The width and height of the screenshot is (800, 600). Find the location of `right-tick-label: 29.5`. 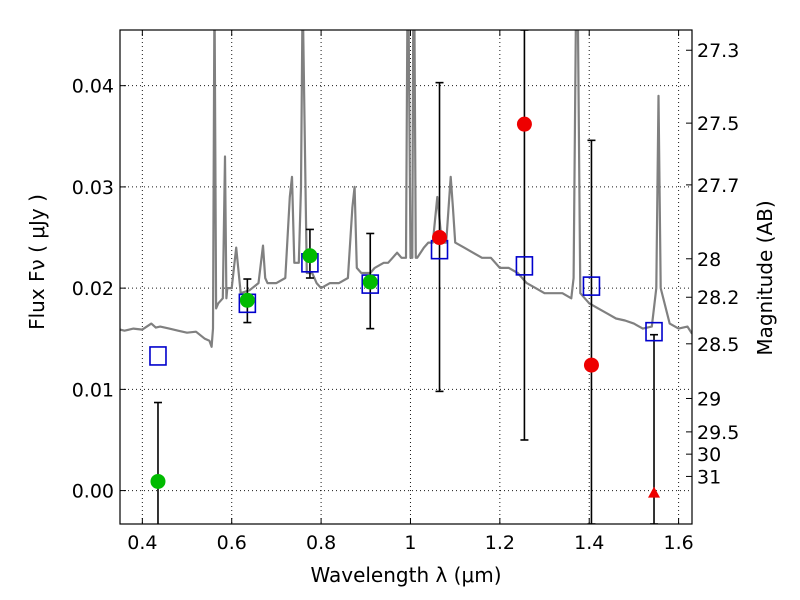

right-tick-label: 29.5 is located at coordinates (718, 433).